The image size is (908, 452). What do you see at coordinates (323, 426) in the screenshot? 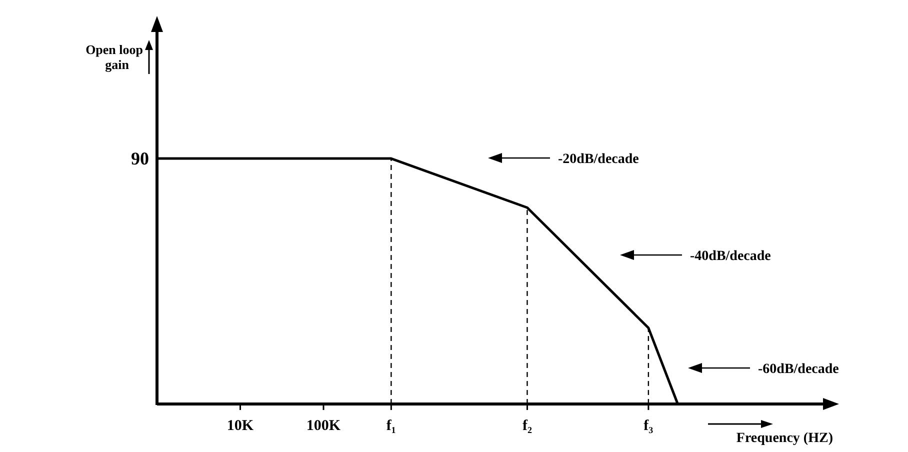
I see `x-tick-label: 100K` at bounding box center [323, 426].